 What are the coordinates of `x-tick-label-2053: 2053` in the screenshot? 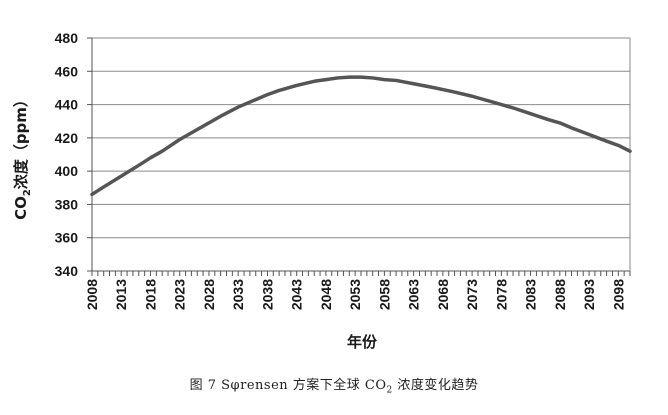 It's located at (355, 294).